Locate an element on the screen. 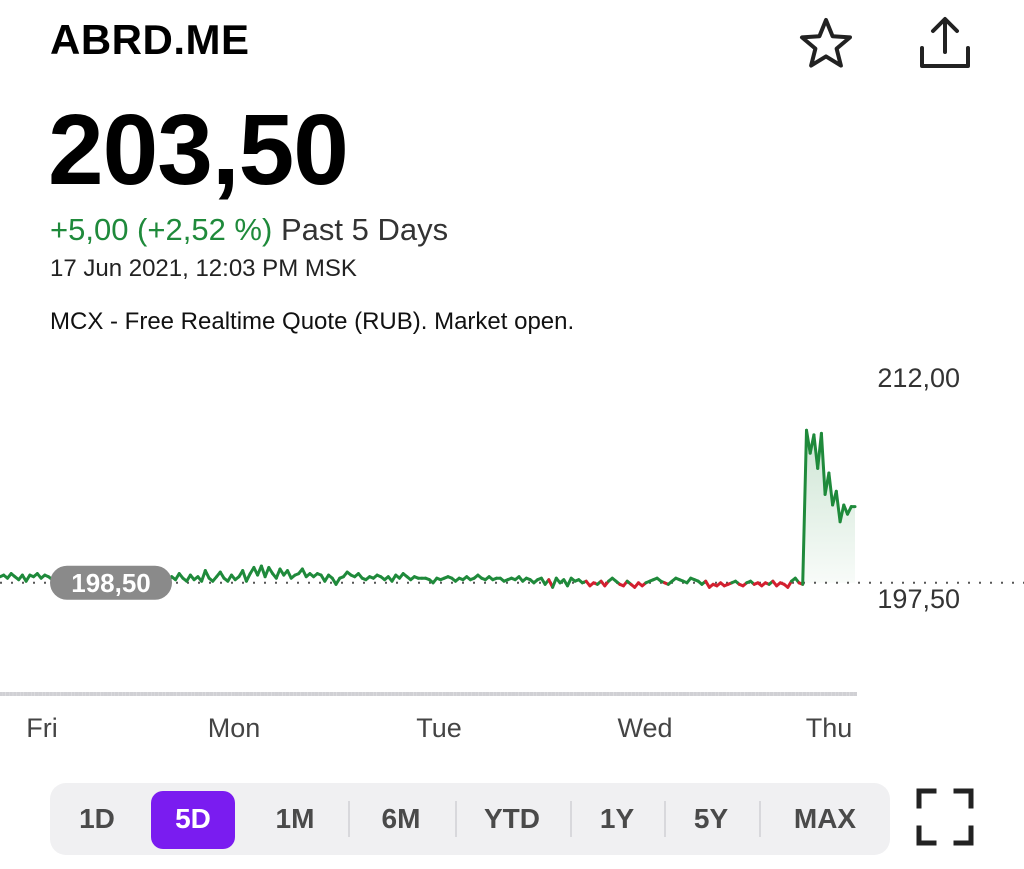 The width and height of the screenshot is (1024, 869). favorite-button is located at coordinates (826, 44).